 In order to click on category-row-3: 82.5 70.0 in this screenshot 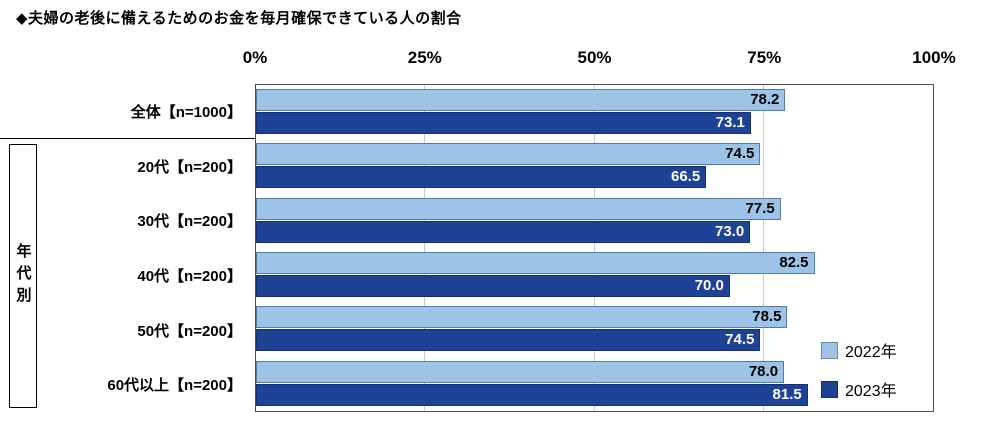, I will do `click(594, 275)`.